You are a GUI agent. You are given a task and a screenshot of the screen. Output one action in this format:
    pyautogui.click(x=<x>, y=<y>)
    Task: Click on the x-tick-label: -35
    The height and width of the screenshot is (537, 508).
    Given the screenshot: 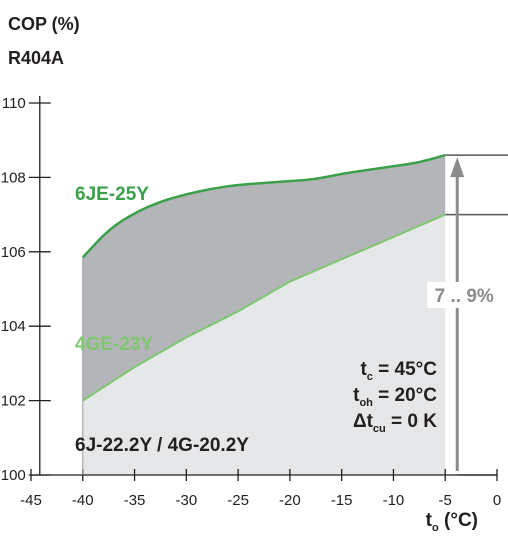 What is the action you would take?
    pyautogui.click(x=135, y=500)
    